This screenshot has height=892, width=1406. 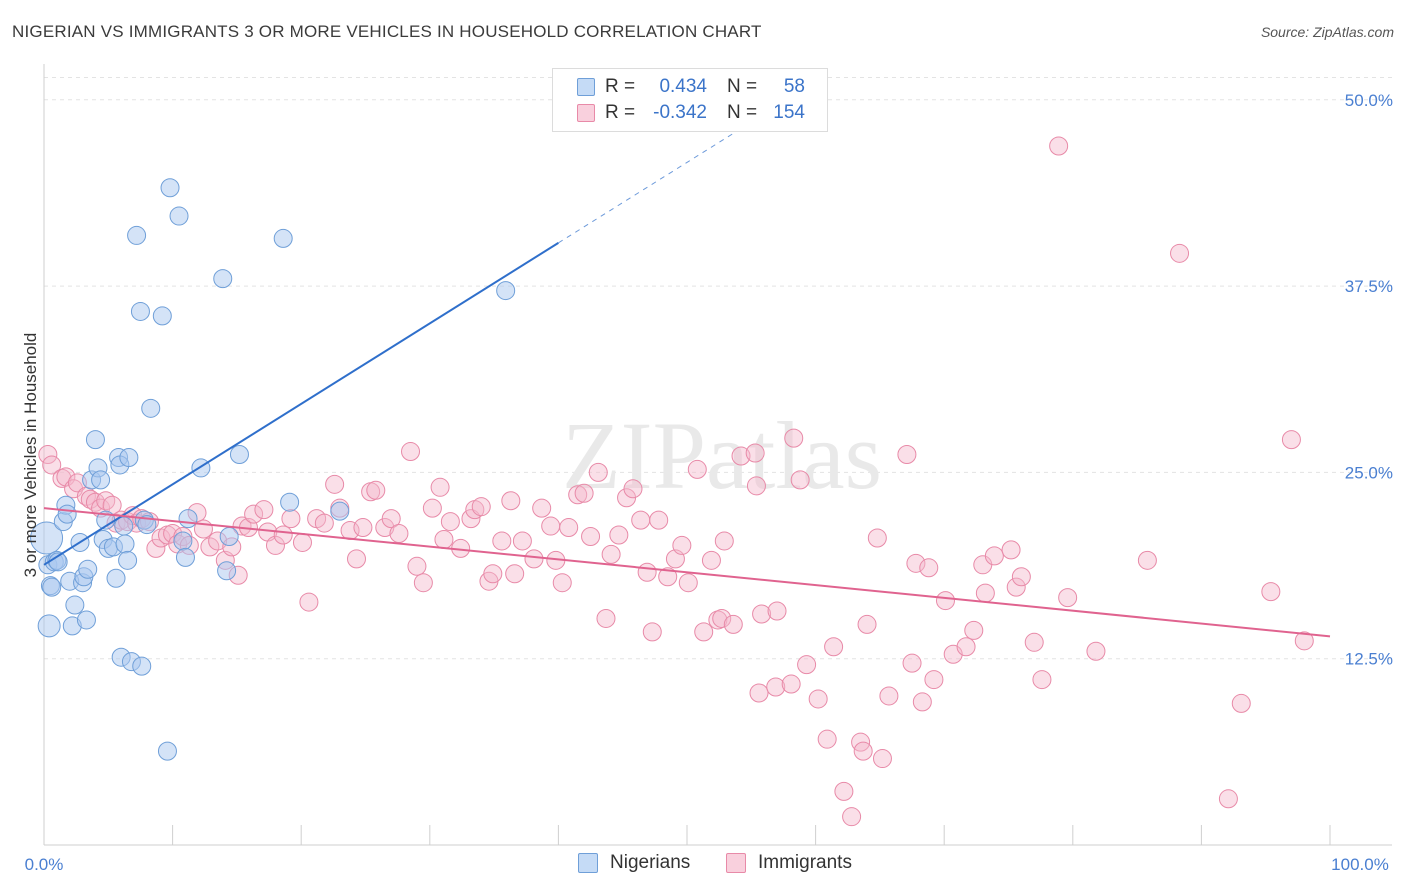 I want to click on y-tick-label: 50.0%, so click(x=1369, y=100).